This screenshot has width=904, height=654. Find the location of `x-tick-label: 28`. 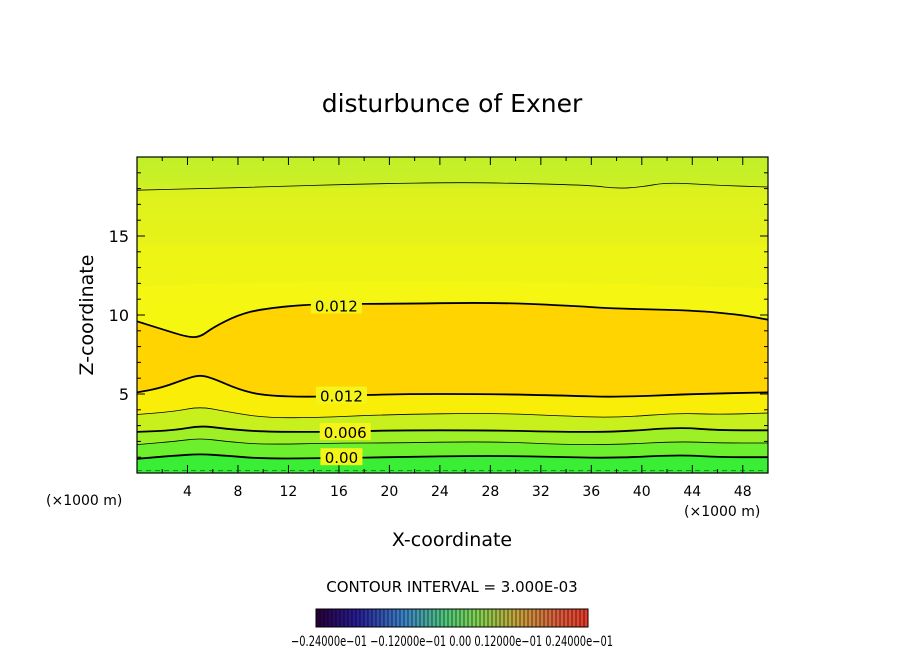

x-tick-label: 28 is located at coordinates (490, 492).